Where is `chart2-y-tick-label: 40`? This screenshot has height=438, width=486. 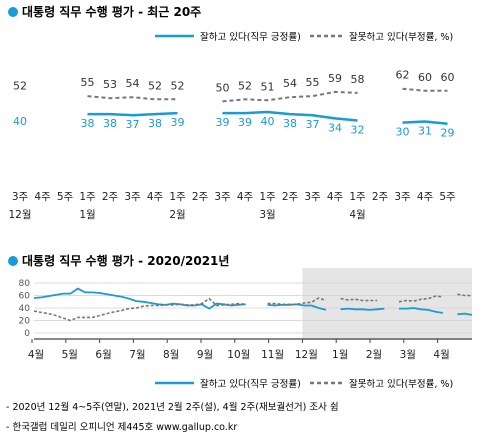 chart2-y-tick-label: 40 is located at coordinates (25, 309).